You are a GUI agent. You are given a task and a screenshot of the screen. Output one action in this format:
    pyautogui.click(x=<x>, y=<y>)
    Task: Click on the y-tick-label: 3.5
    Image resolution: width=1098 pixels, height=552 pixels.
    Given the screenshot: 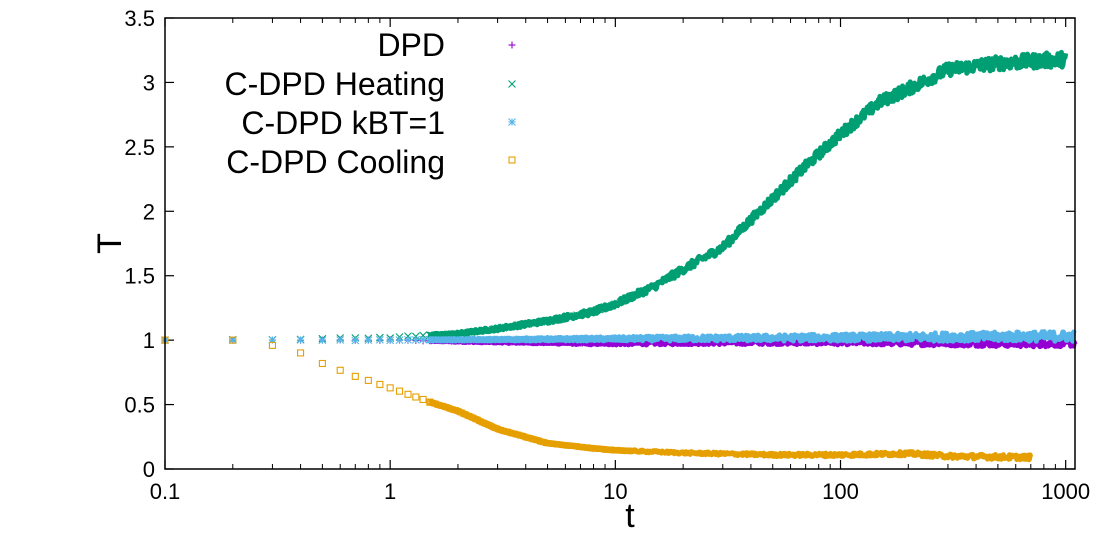 What is the action you would take?
    pyautogui.click(x=139, y=18)
    